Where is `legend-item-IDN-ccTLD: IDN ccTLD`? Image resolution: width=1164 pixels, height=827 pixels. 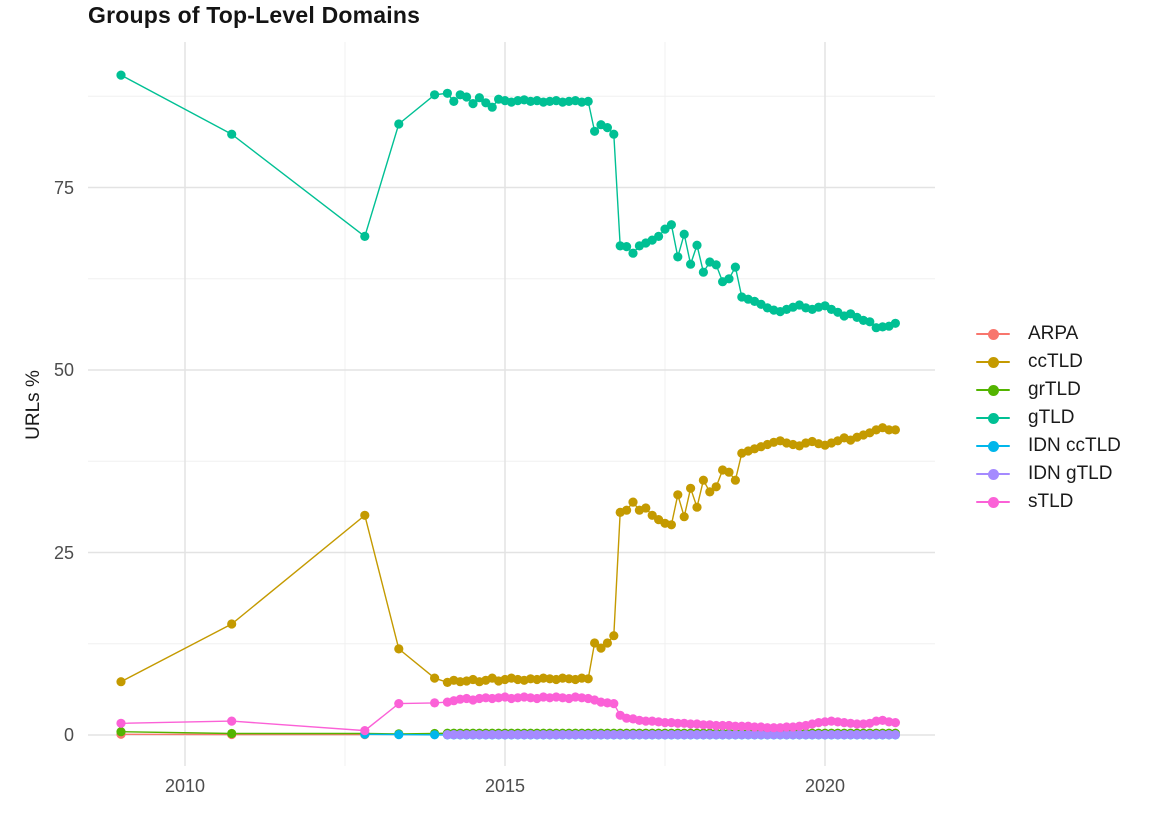
legend-item-IDN-ccTLD: IDN ccTLD is located at coordinates (1048, 446).